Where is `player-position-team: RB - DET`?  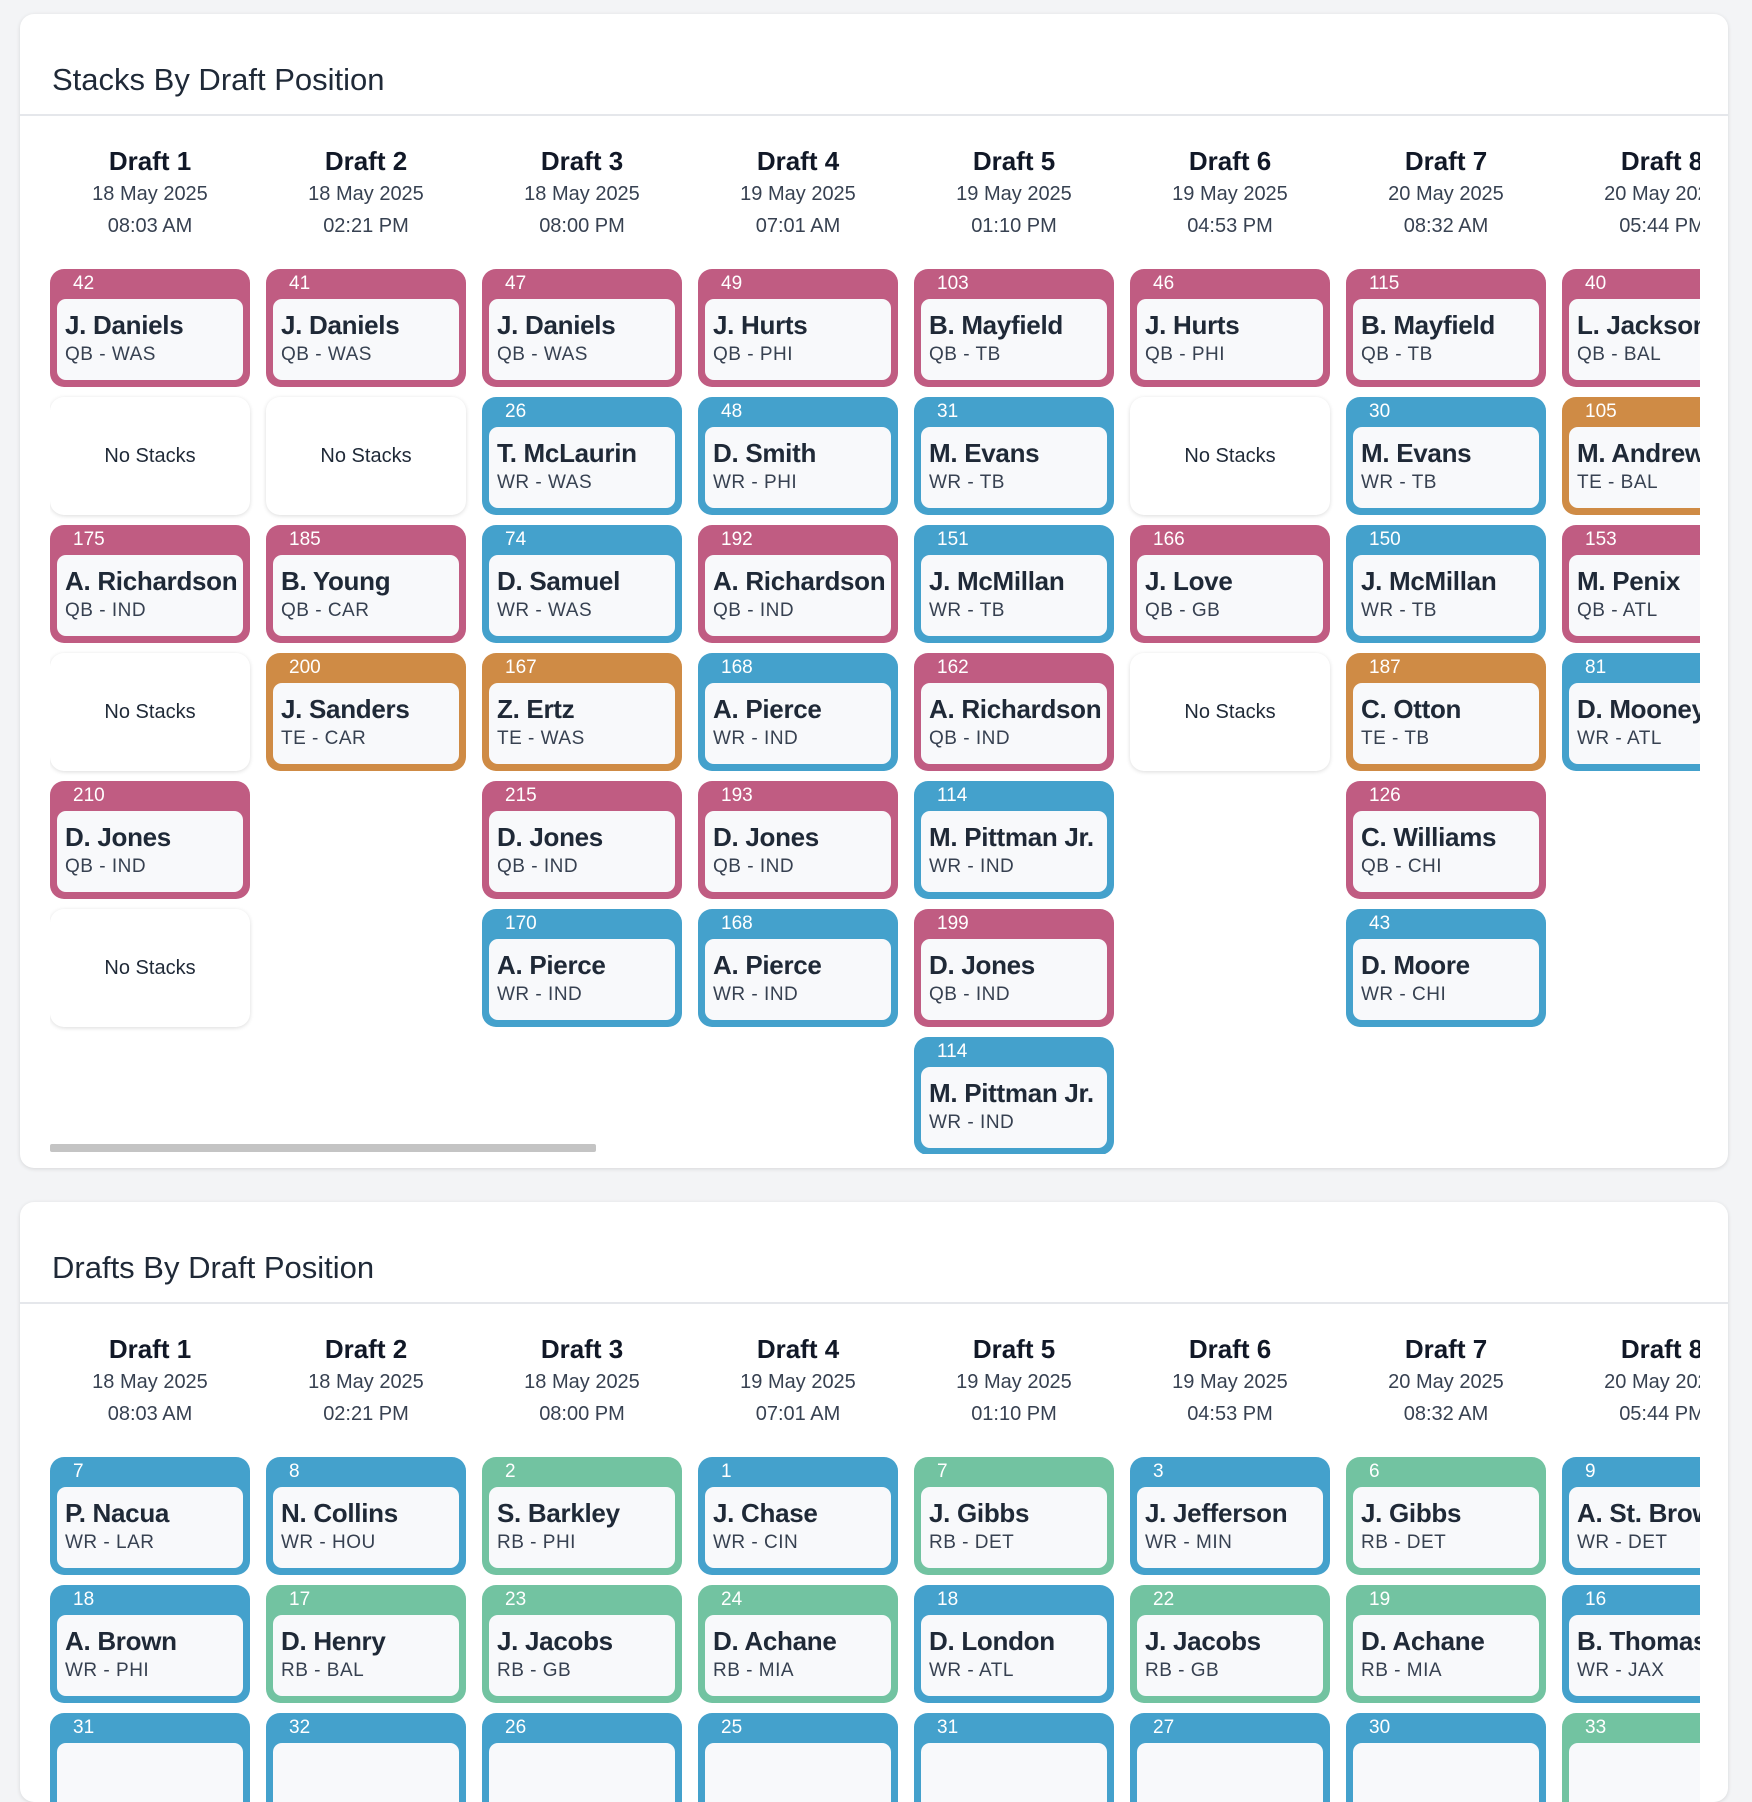
player-position-team: RB - DET is located at coordinates (1404, 1542).